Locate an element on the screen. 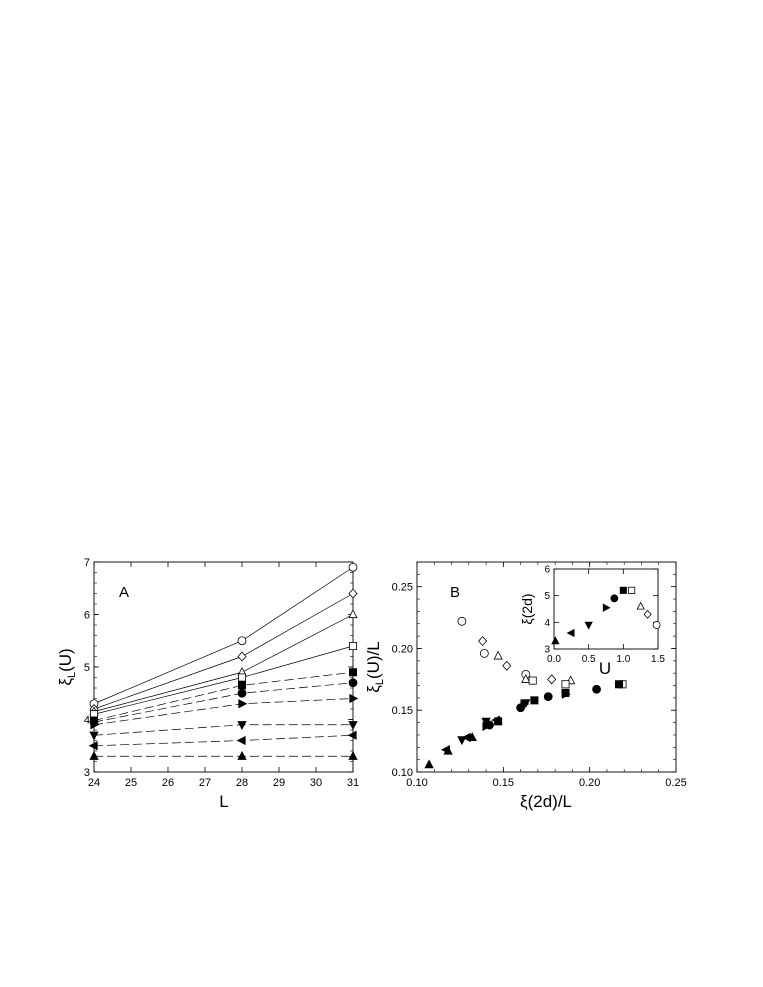  panel-b-x-tick-label: 0.10 is located at coordinates (416, 783).